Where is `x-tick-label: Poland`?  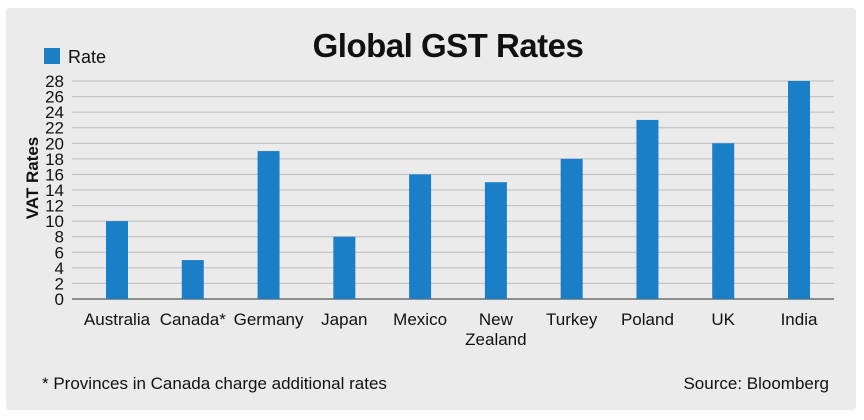
x-tick-label: Poland is located at coordinates (647, 319).